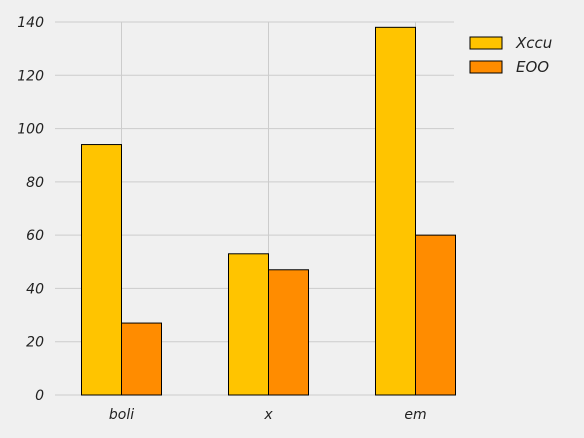 This screenshot has height=438, width=584. Describe the element at coordinates (39, 396) in the screenshot. I see `y-tick-label: 0` at that location.